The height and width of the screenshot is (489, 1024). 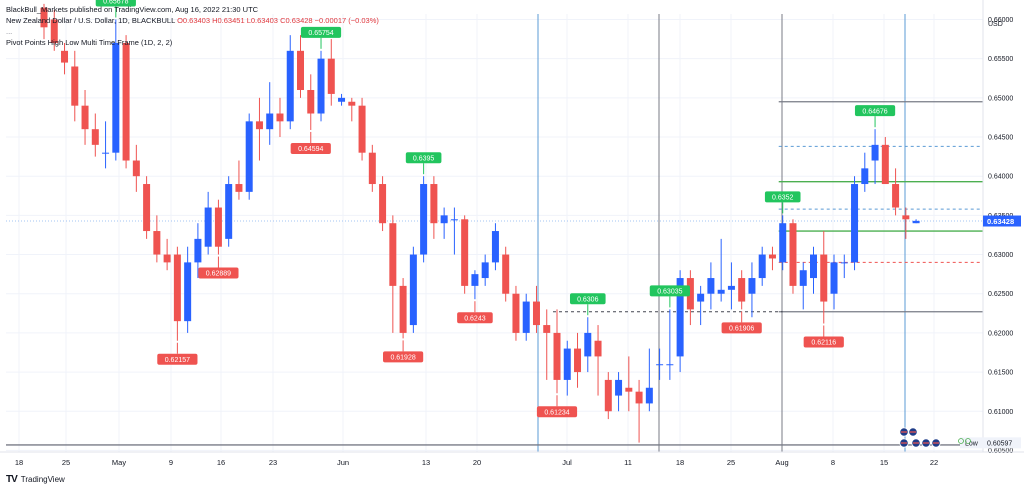 I want to click on time-tick-label: Aug, so click(x=781, y=462).